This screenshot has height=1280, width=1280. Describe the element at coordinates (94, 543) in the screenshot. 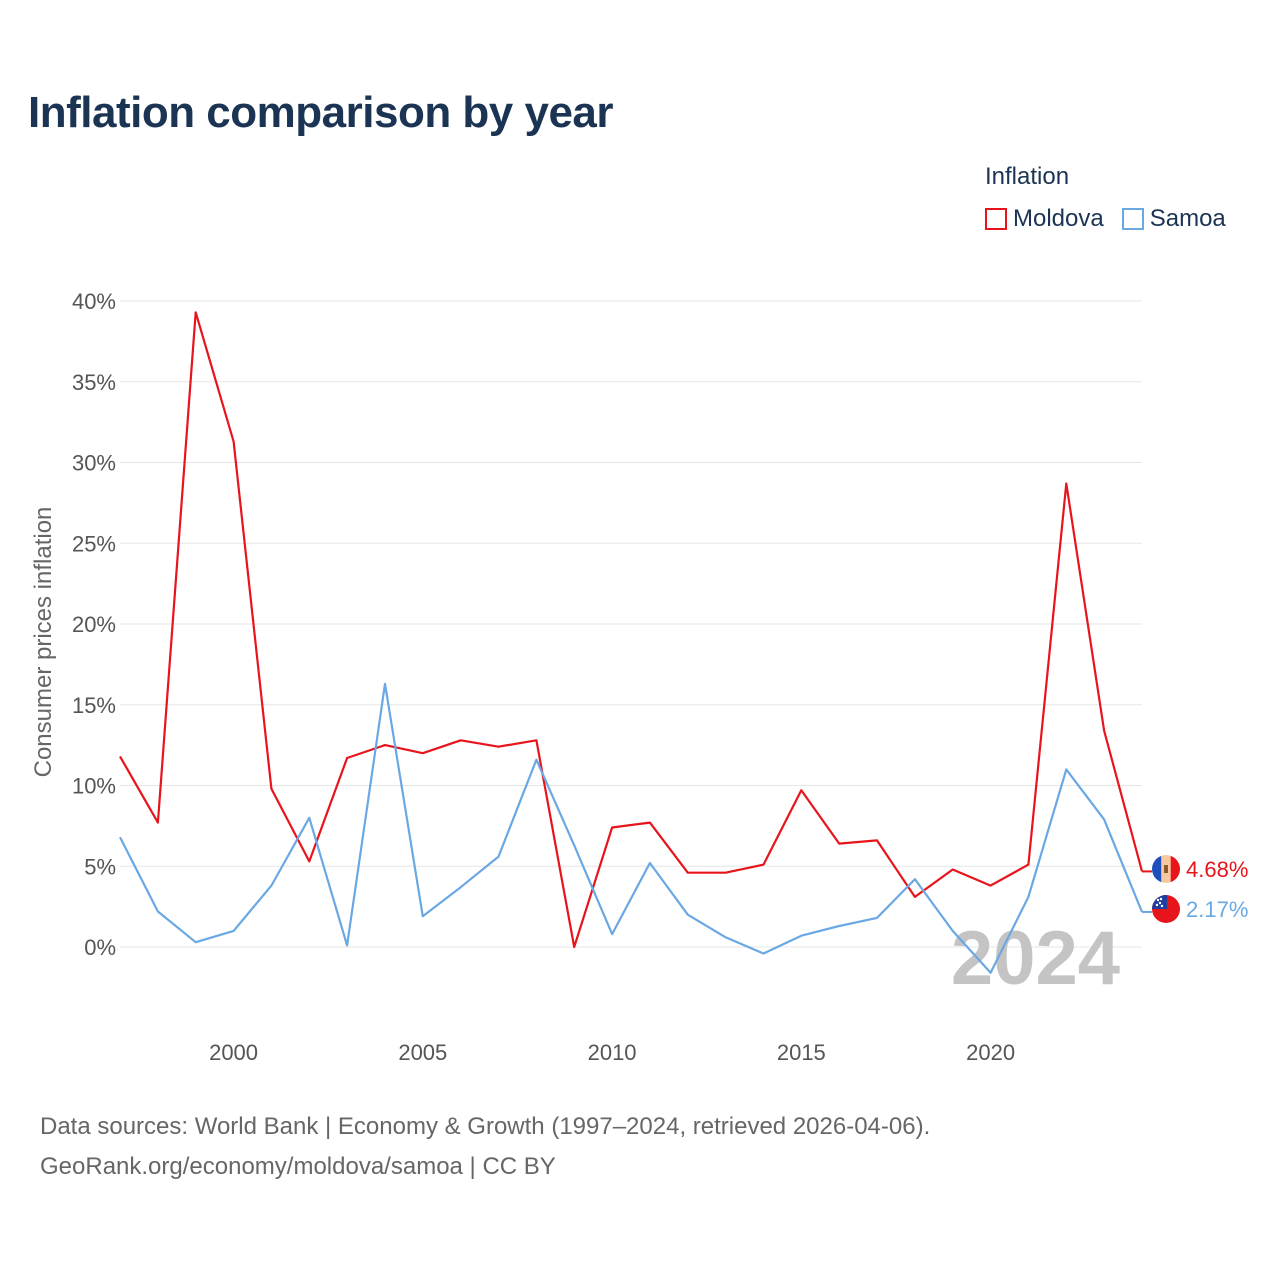

I see `y-tick-label-25: 25%` at that location.